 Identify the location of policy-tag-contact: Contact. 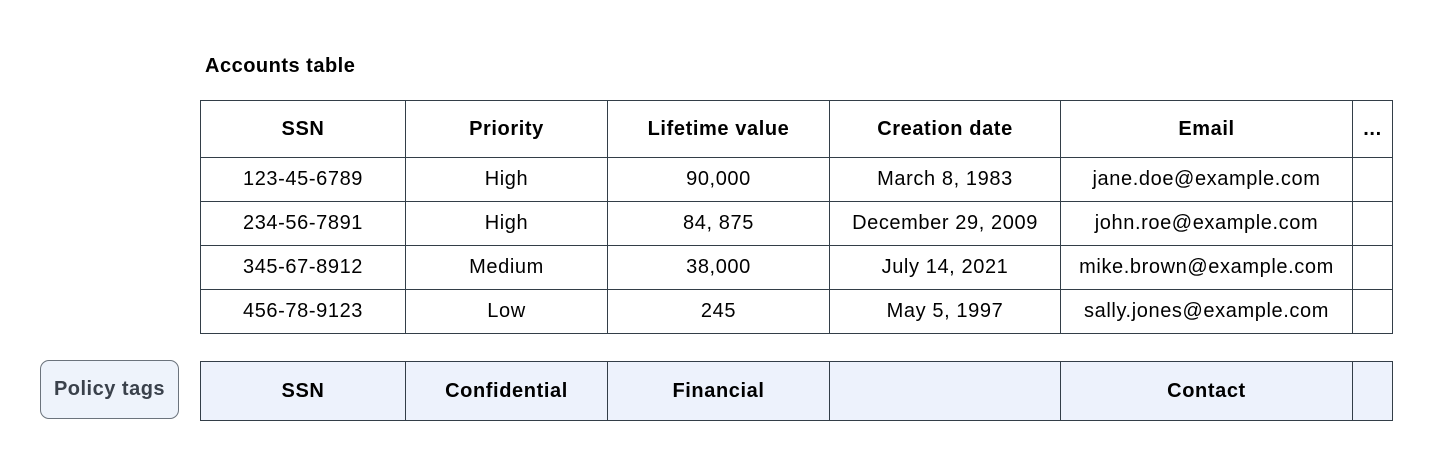
(1206, 391).